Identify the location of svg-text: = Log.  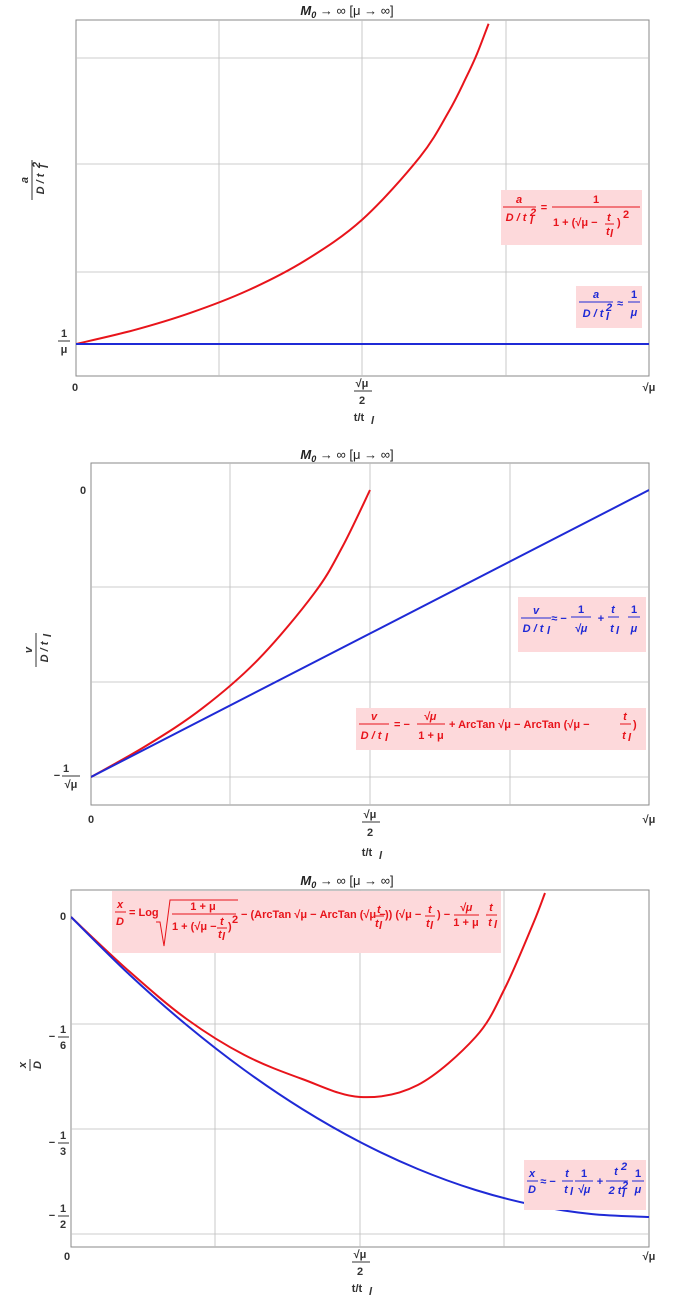
(144, 913).